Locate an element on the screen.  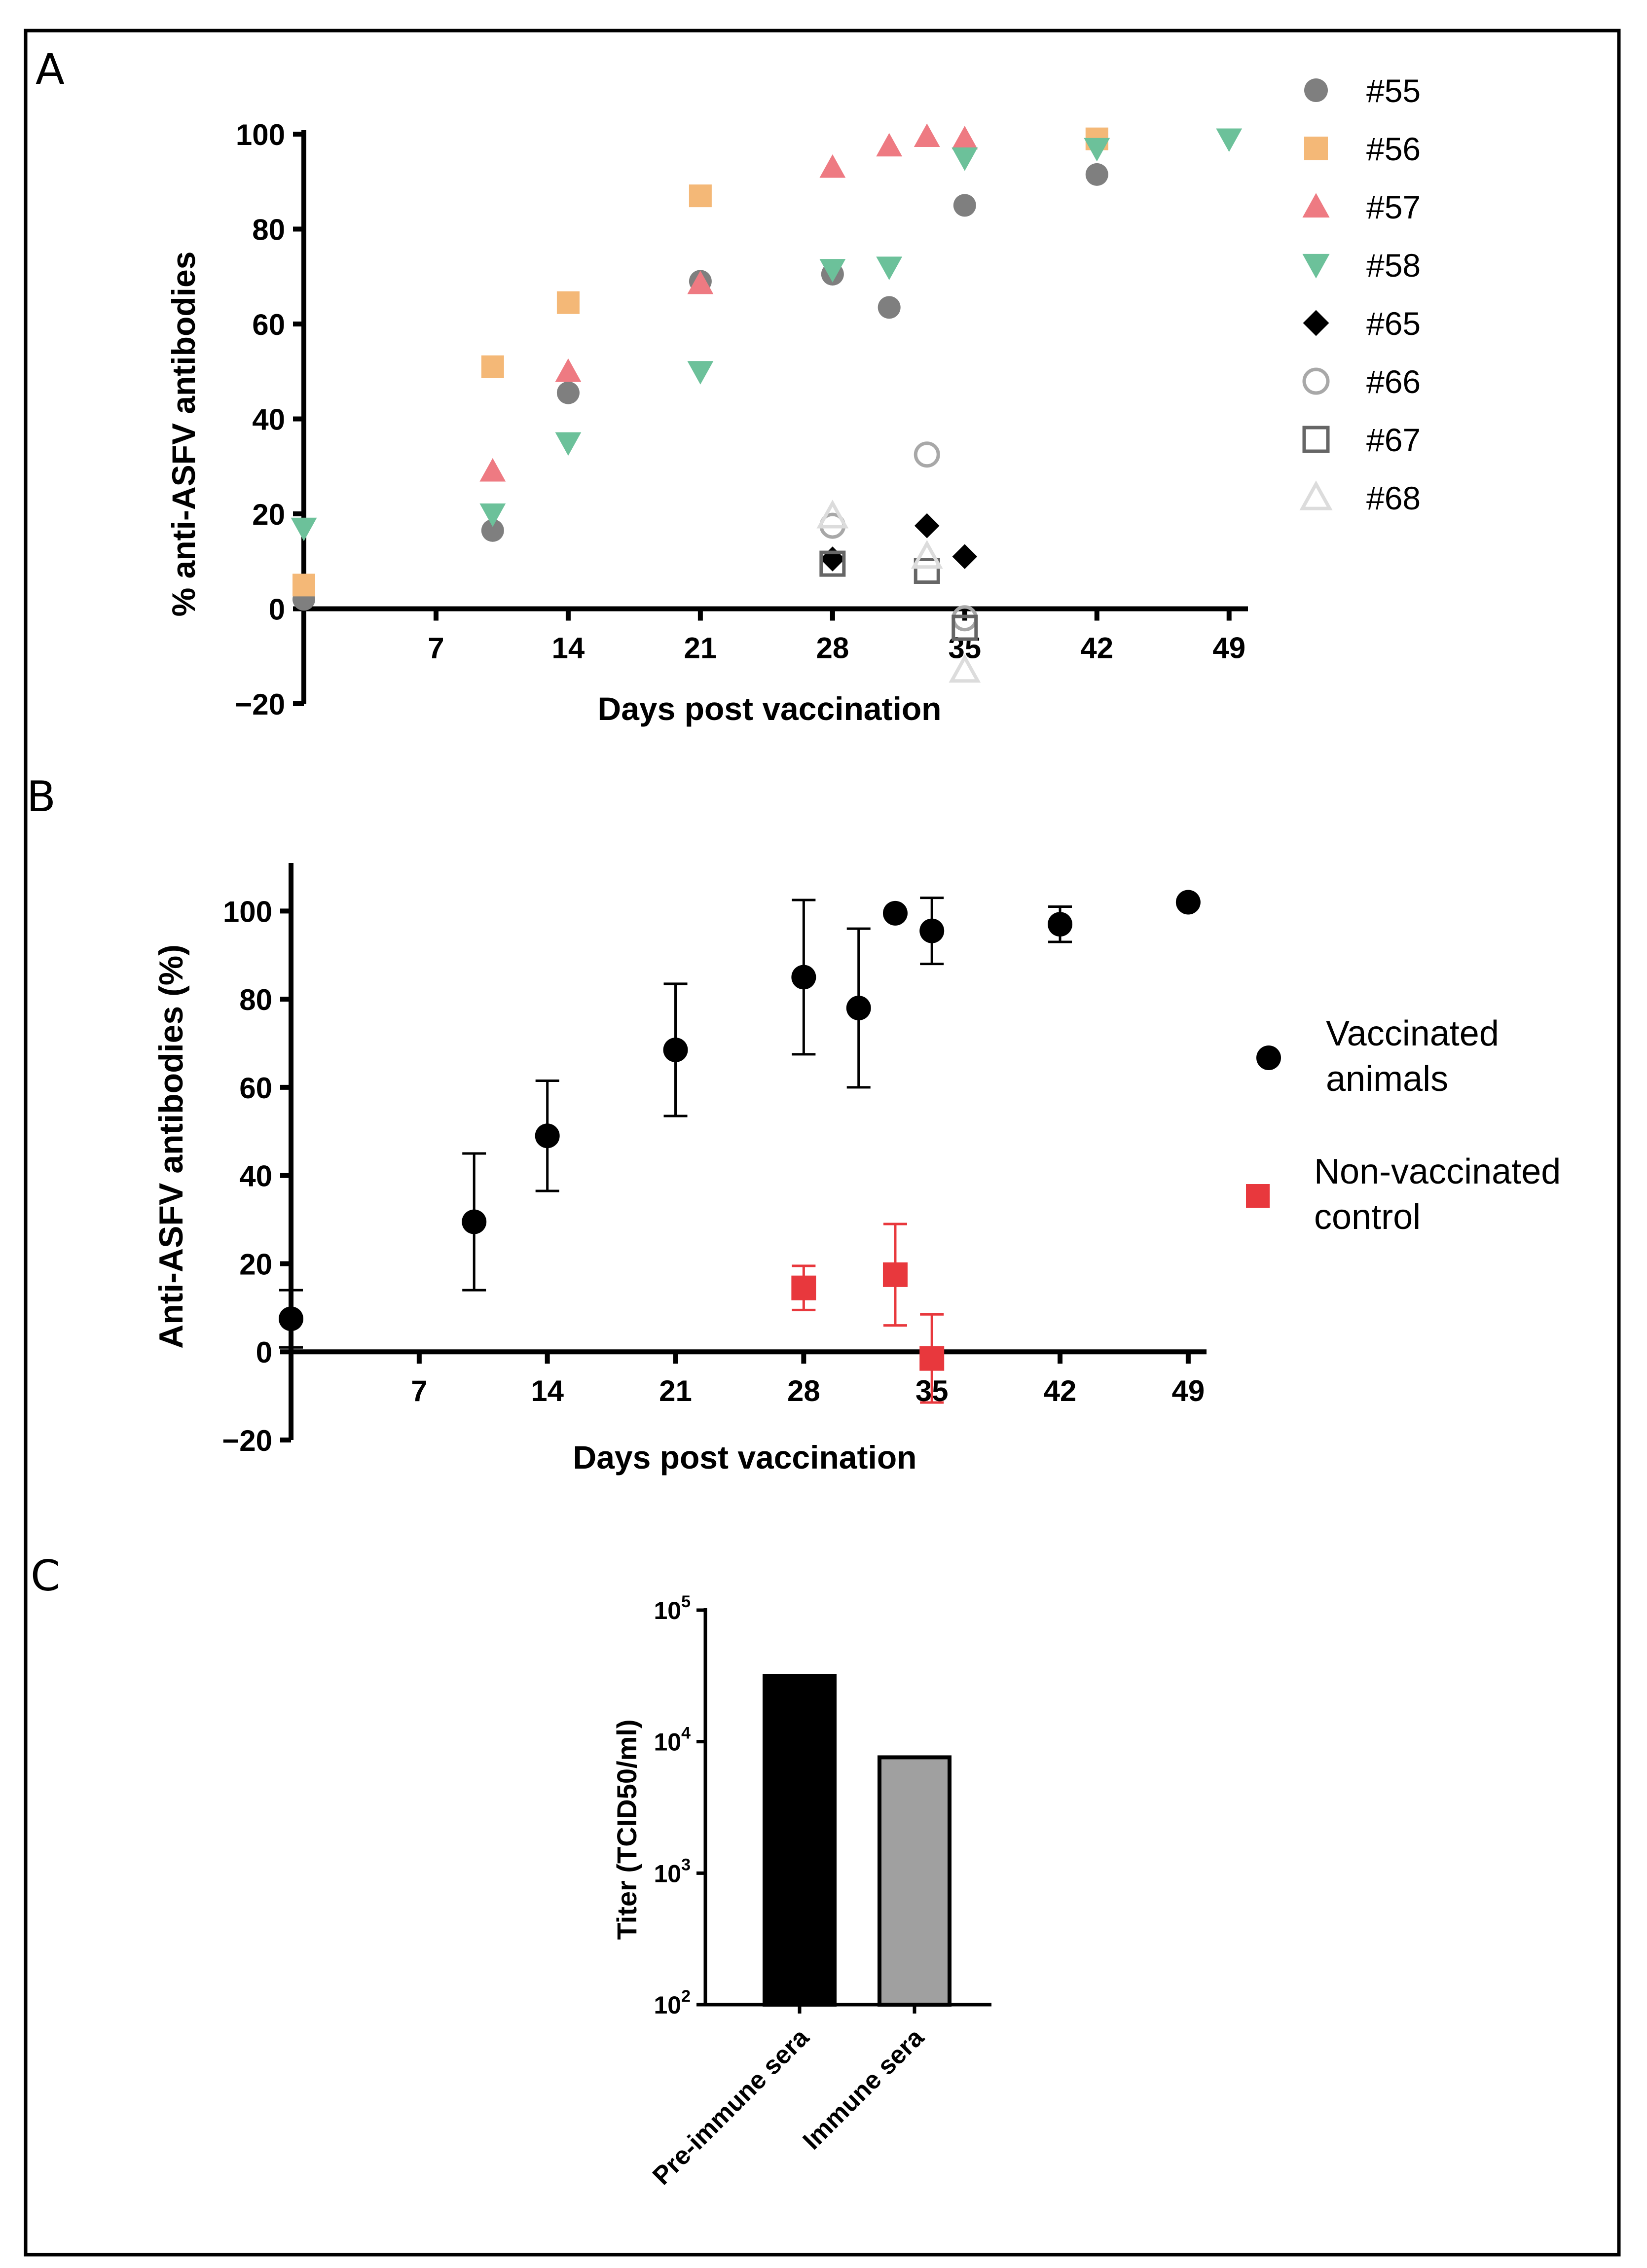
y-tick-label: 10² is located at coordinates (672, 2003).